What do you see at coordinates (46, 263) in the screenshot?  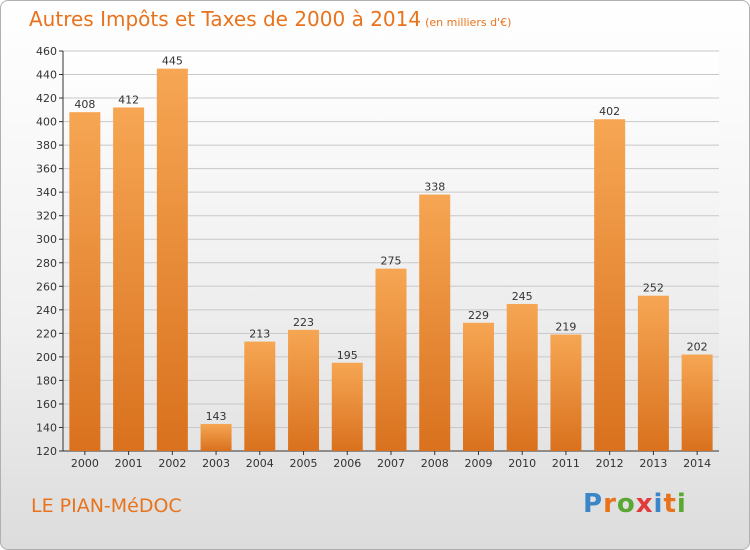 I see `y-tick-label: 280` at bounding box center [46, 263].